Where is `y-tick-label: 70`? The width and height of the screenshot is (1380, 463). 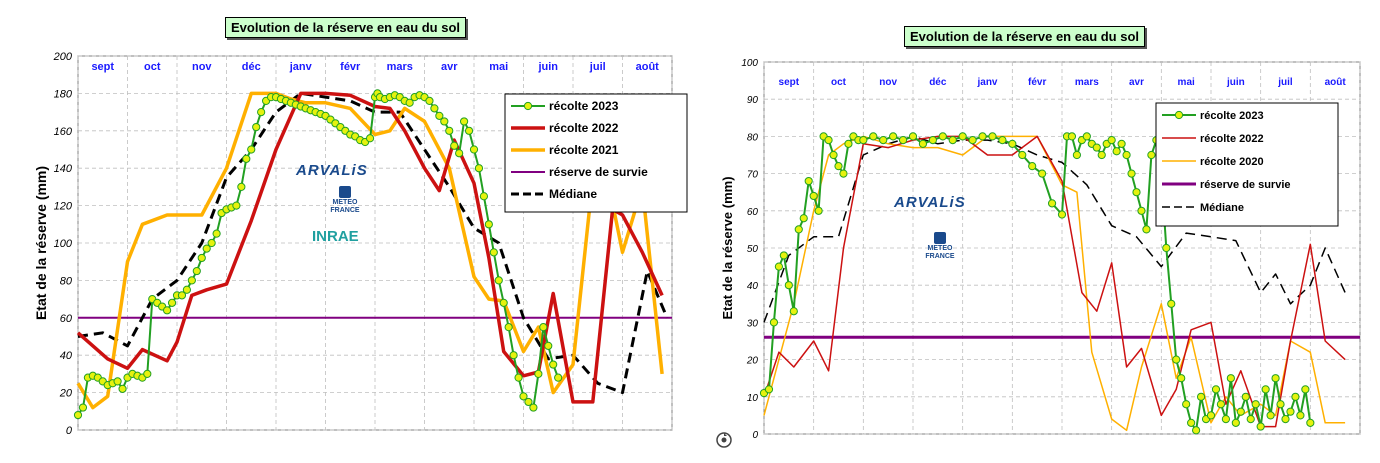
y-tick-label: 70 is located at coordinates (753, 175).